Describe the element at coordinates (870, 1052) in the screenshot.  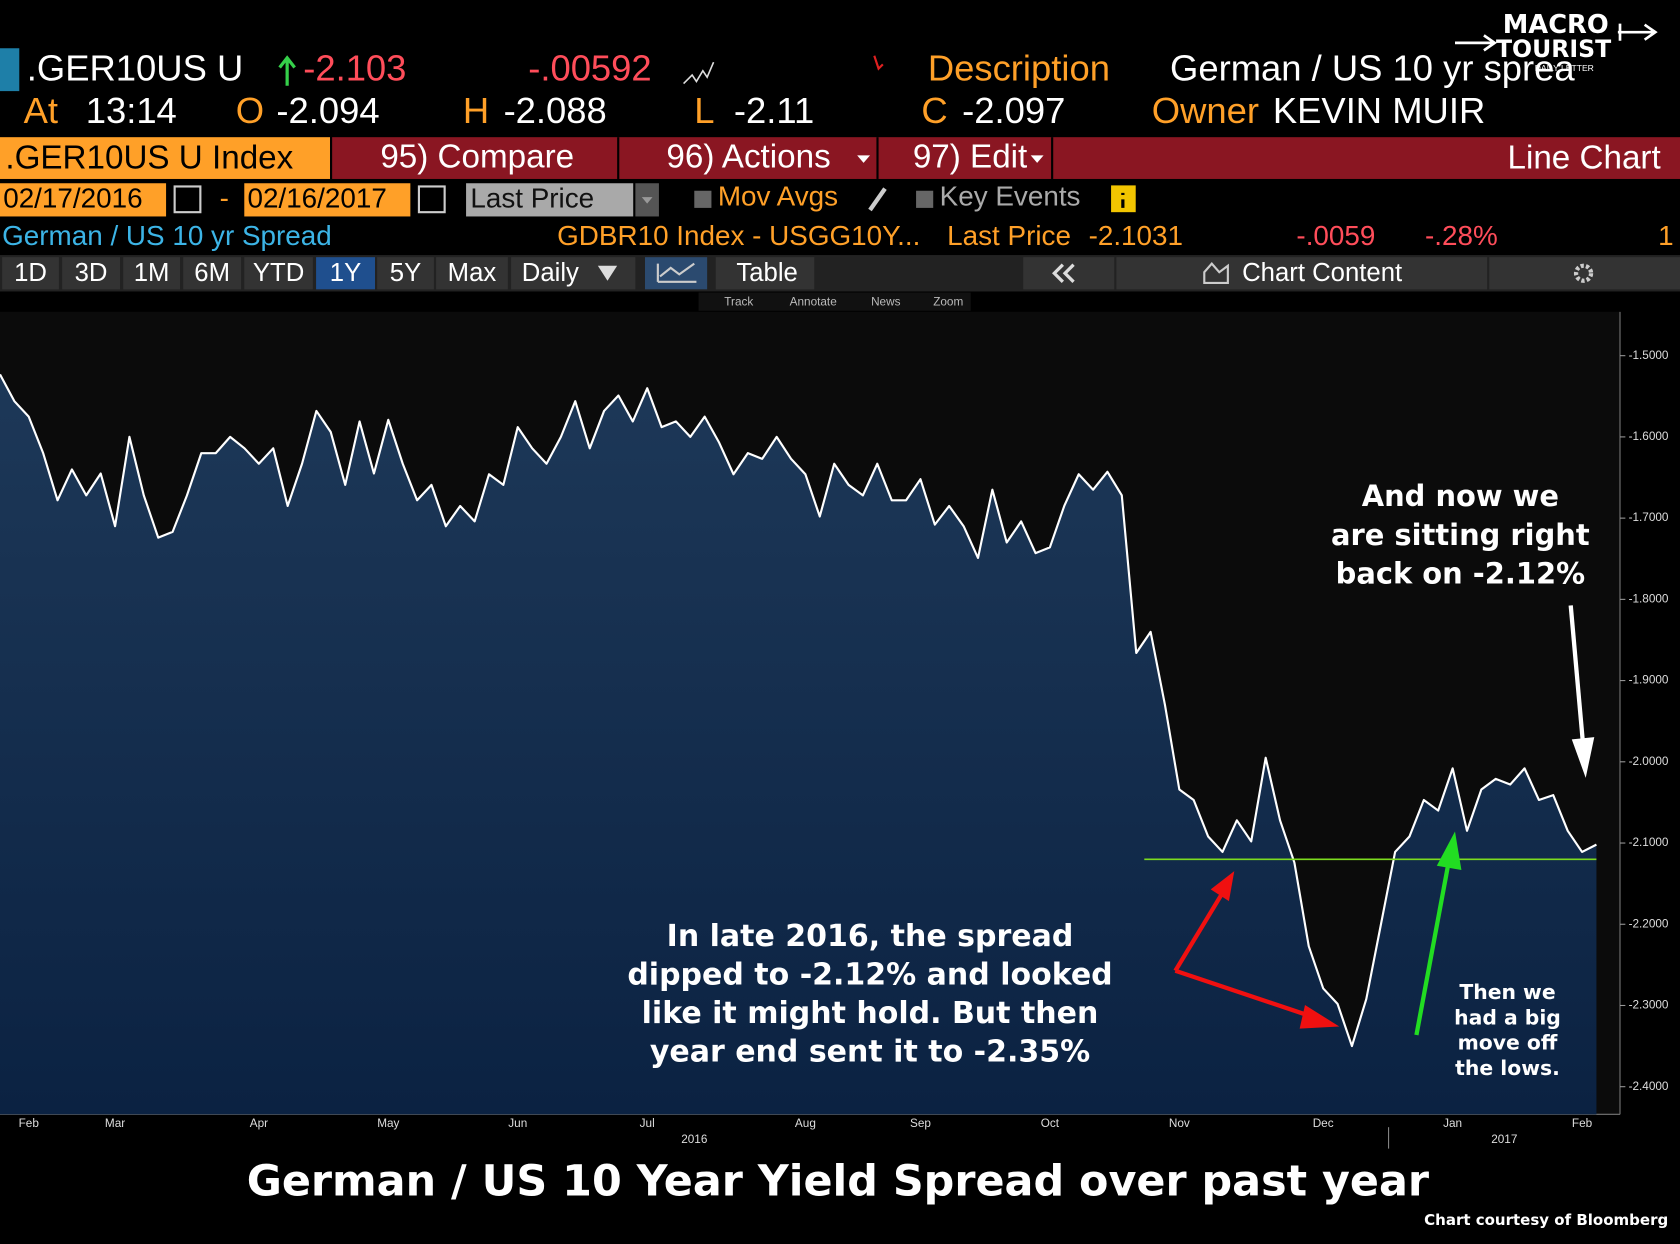
I see `annotation: year end sent it to -2.35%` at that location.